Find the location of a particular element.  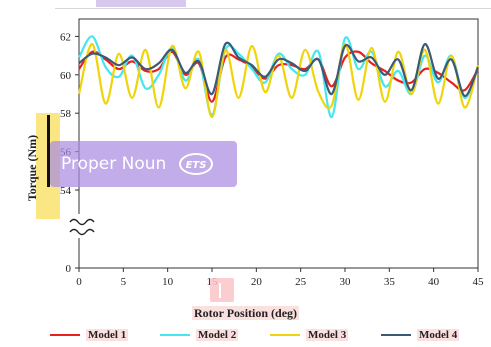

ets-logo-icon: ETS is located at coordinates (196, 164).